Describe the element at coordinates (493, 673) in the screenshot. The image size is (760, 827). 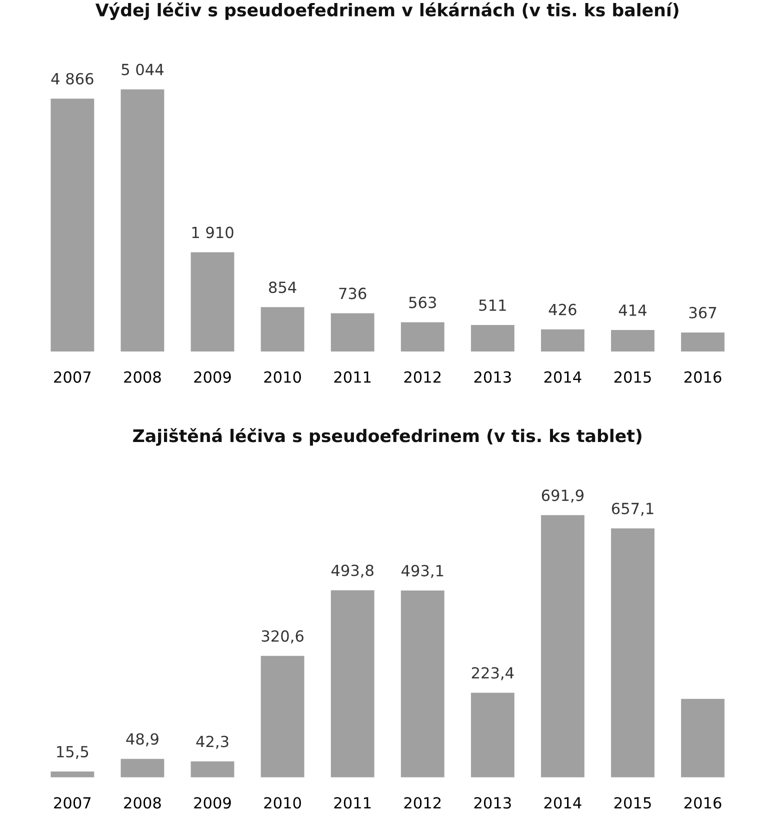
I see `data-label: 223,4` at that location.